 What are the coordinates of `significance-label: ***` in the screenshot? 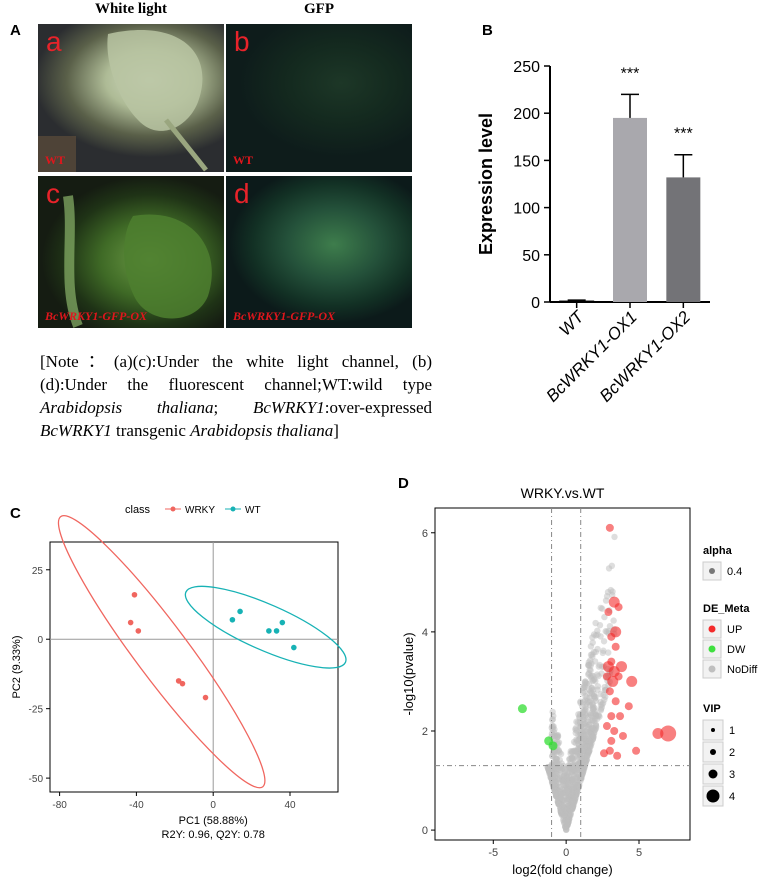 It's located at (683, 134).